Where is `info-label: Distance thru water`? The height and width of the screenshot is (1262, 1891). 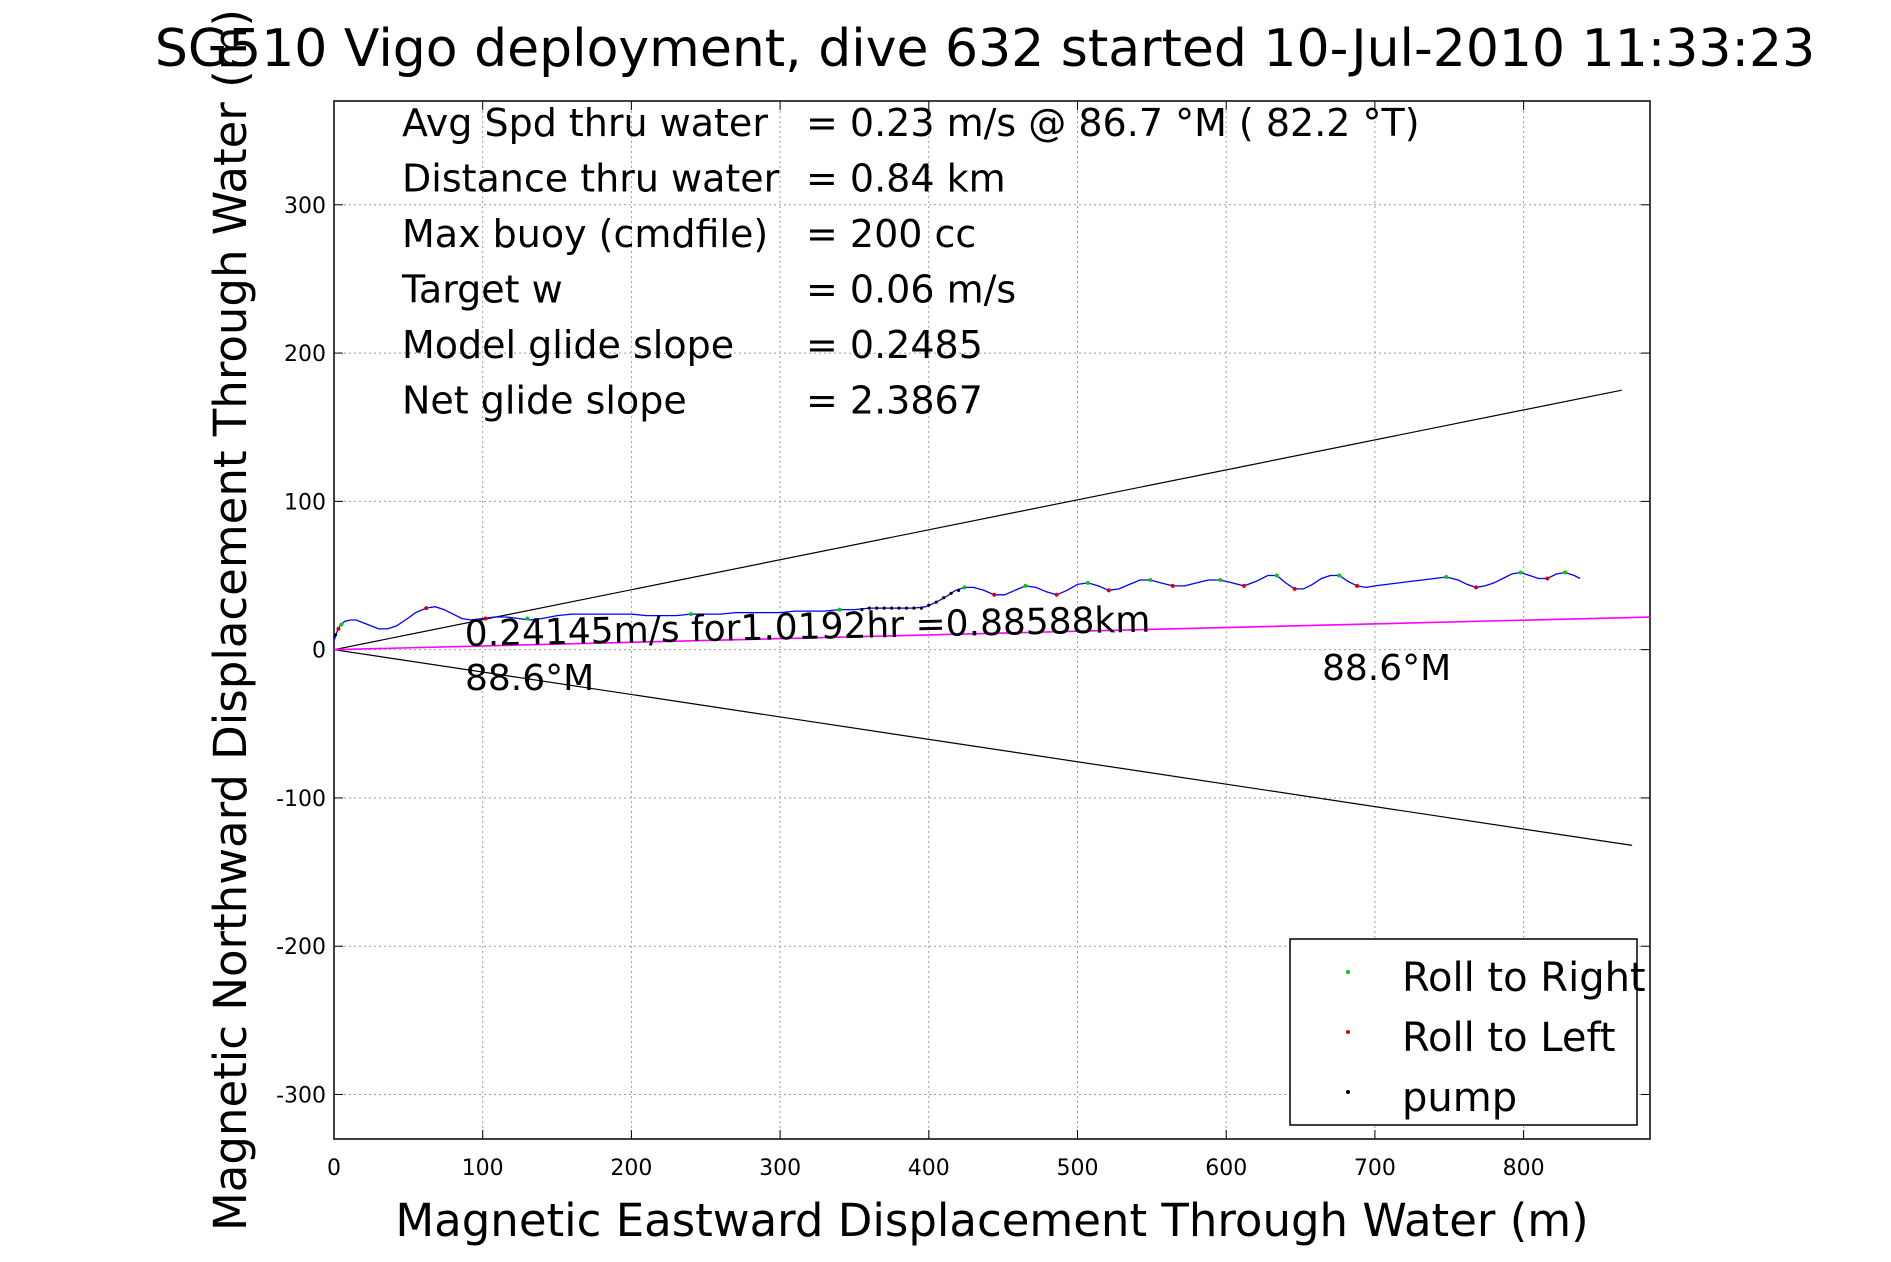
info-label: Distance thru water is located at coordinates (591, 179).